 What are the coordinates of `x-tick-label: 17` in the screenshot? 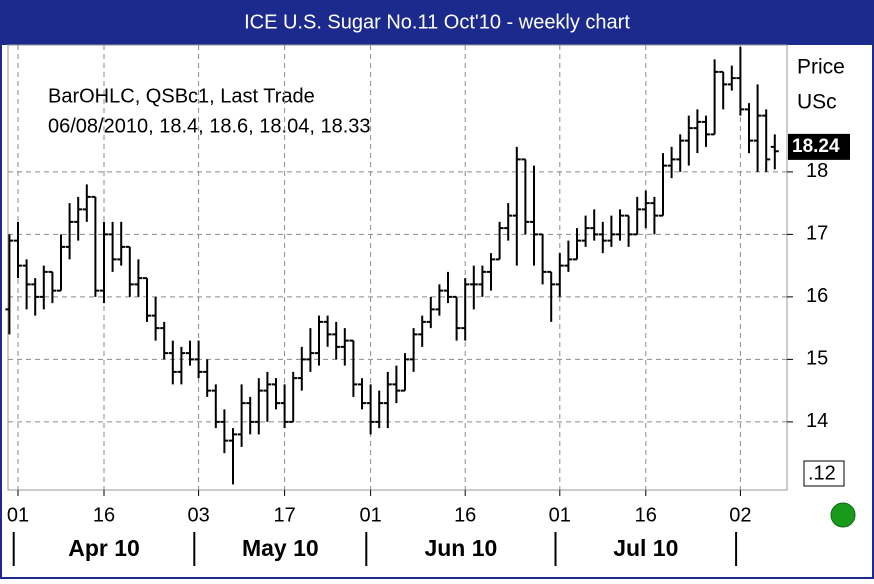 It's located at (284, 515).